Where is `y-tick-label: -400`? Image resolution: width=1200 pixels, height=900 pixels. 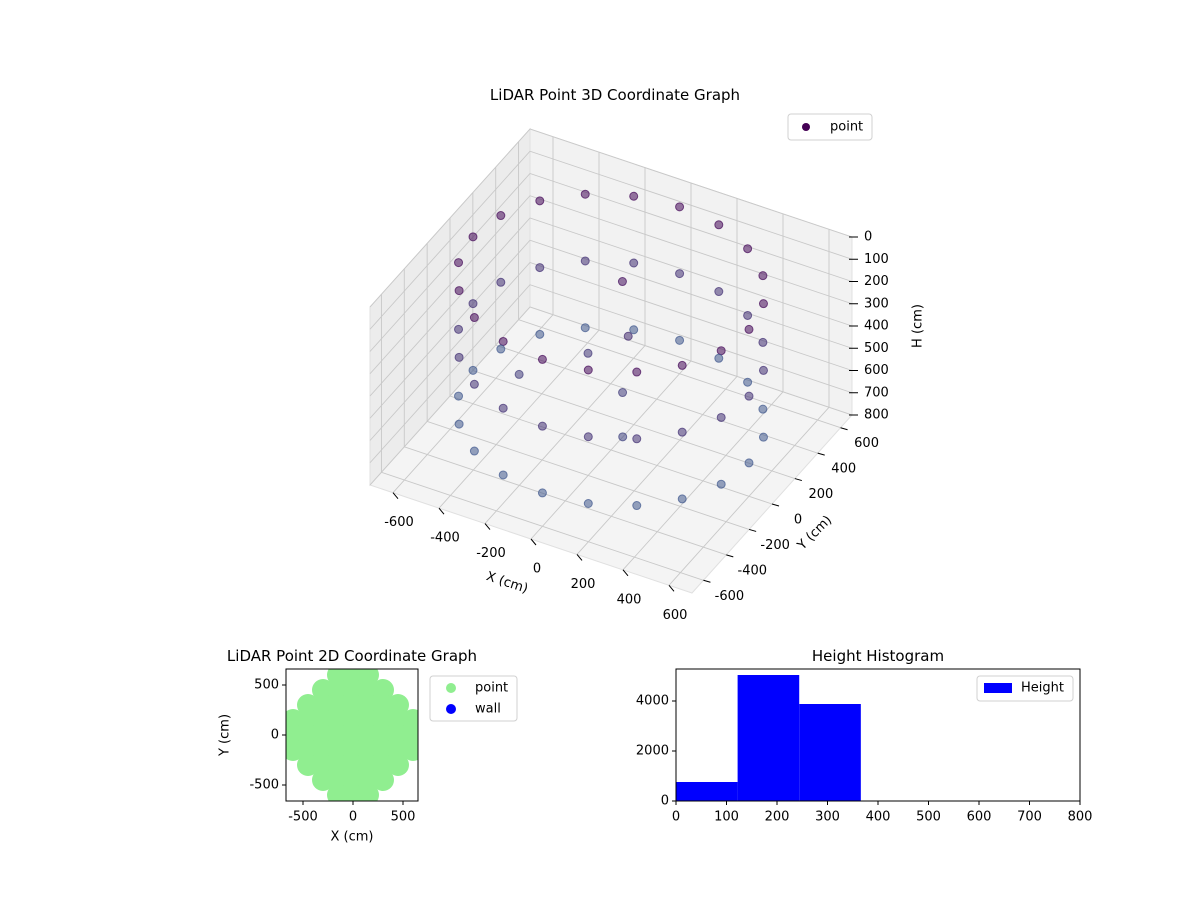
y-tick-label: -400 is located at coordinates (753, 570).